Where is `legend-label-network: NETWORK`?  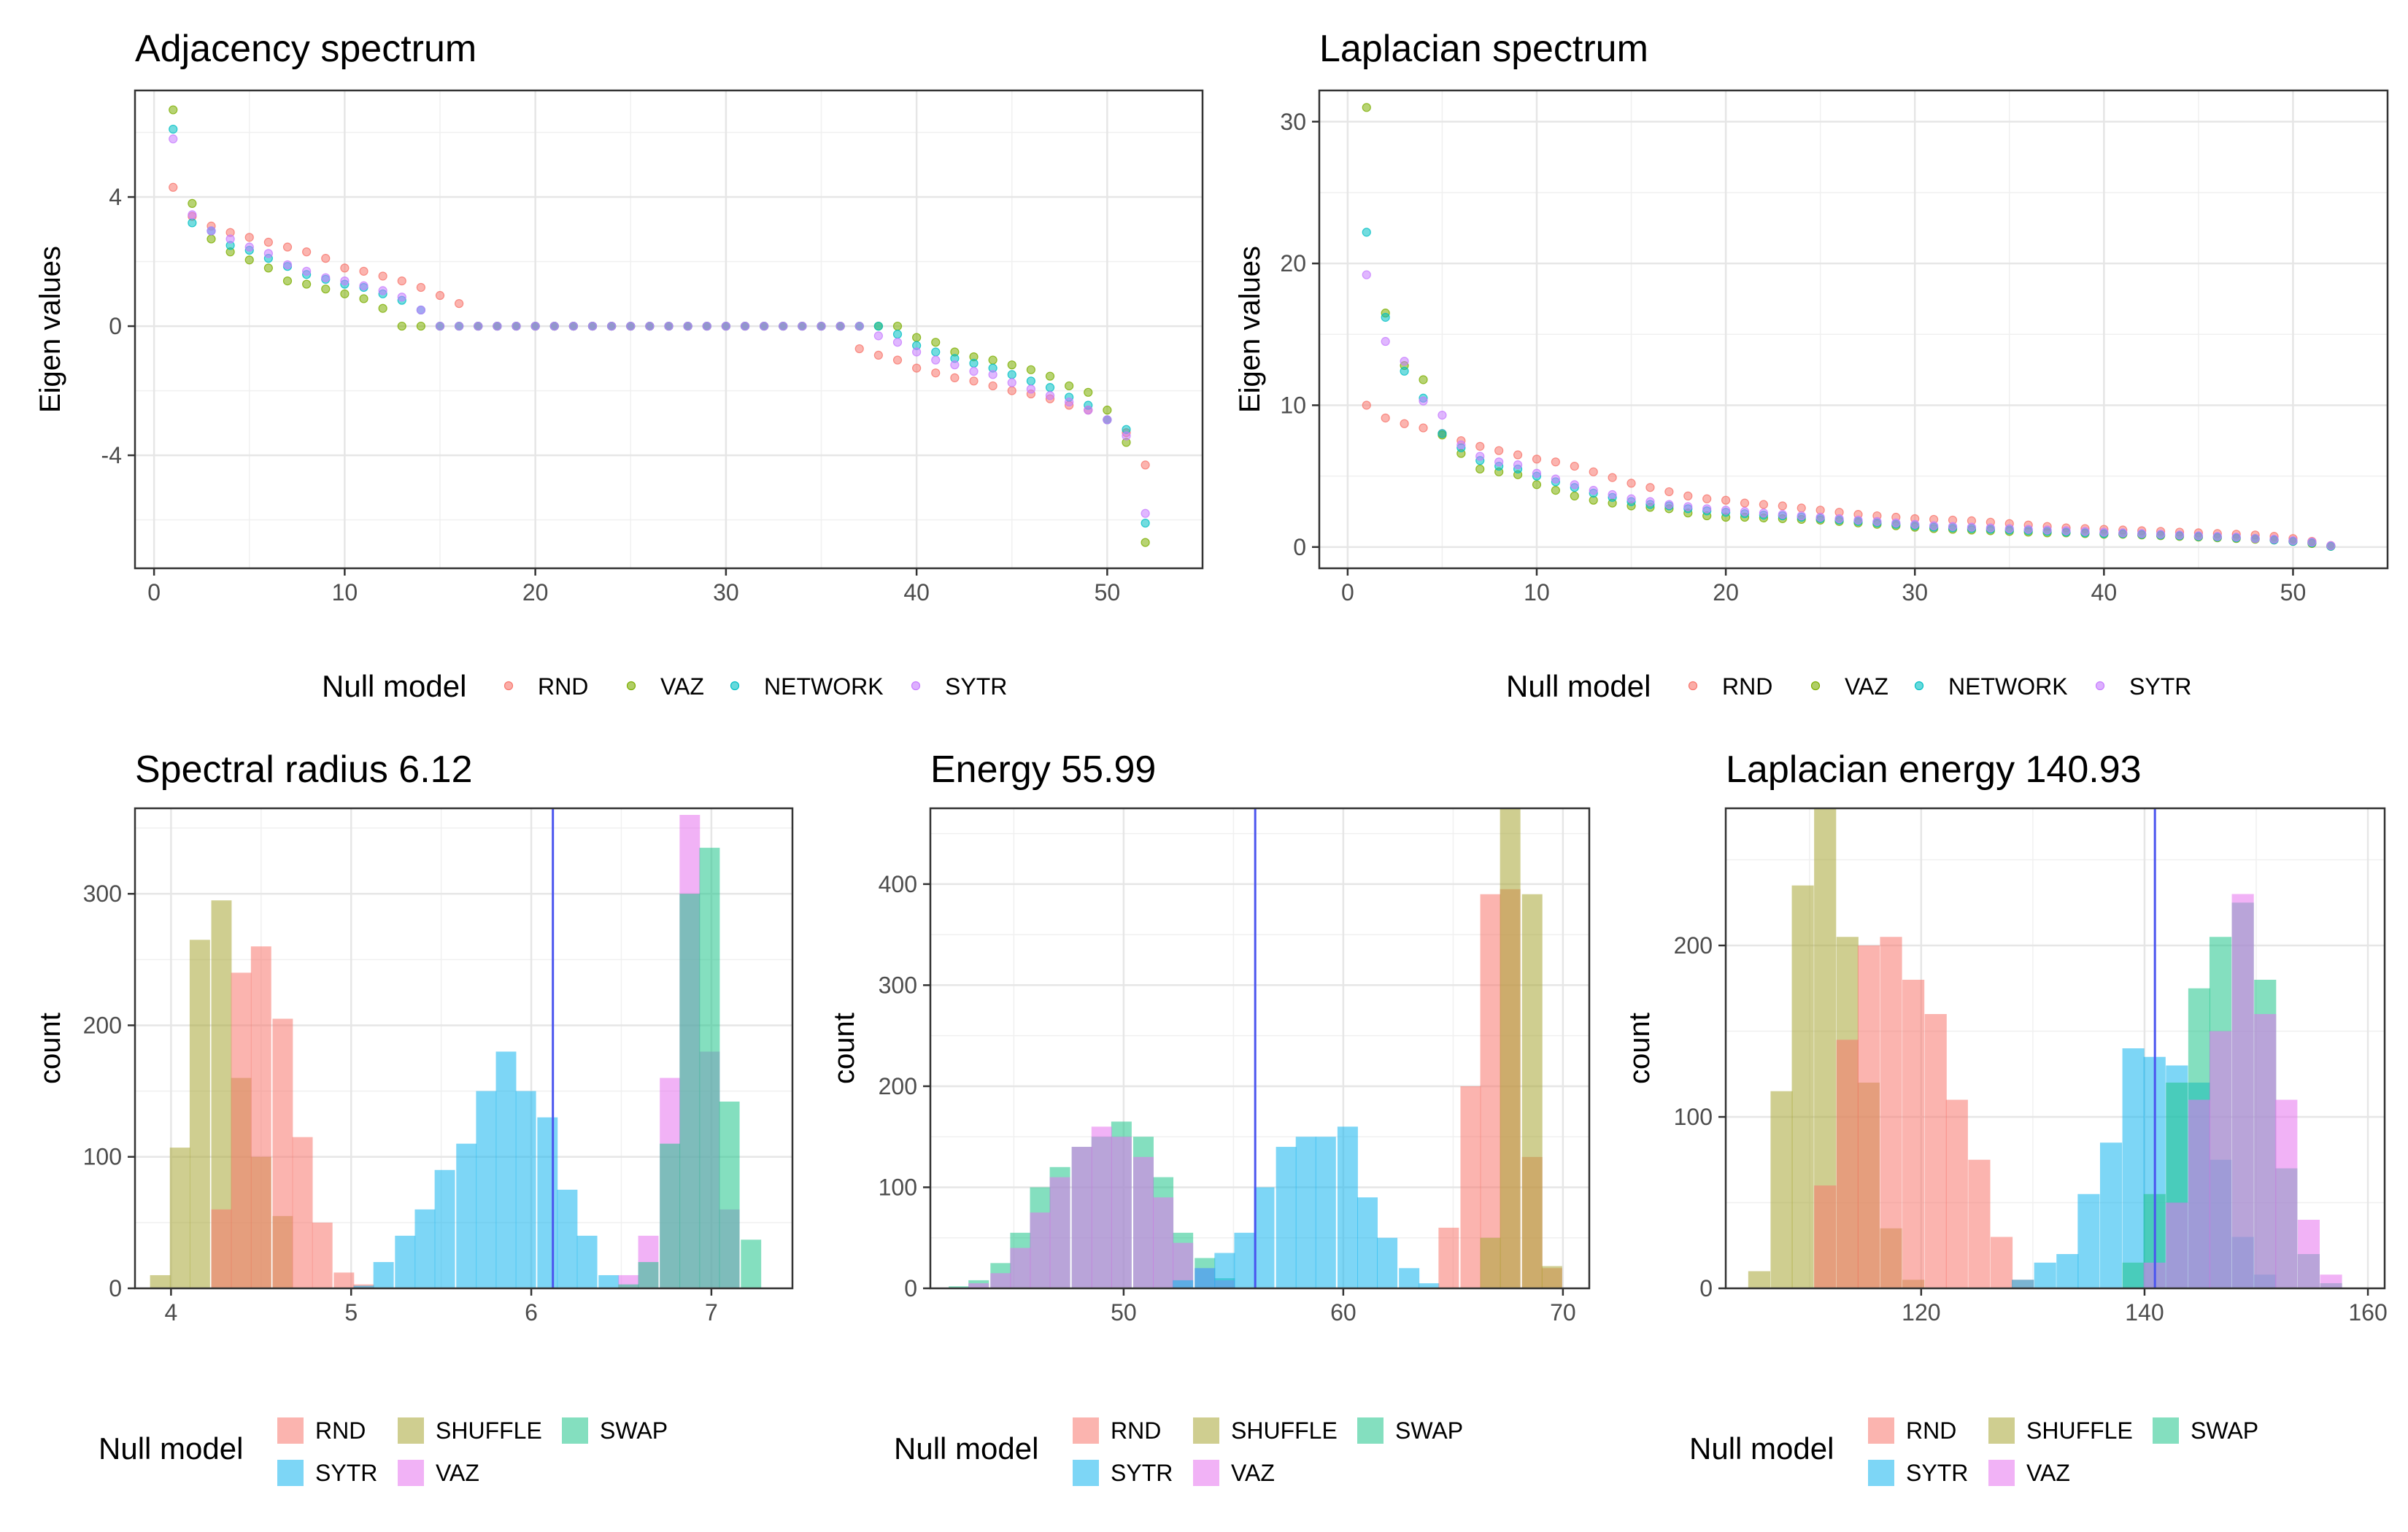
legend-label-network: NETWORK is located at coordinates (2008, 687).